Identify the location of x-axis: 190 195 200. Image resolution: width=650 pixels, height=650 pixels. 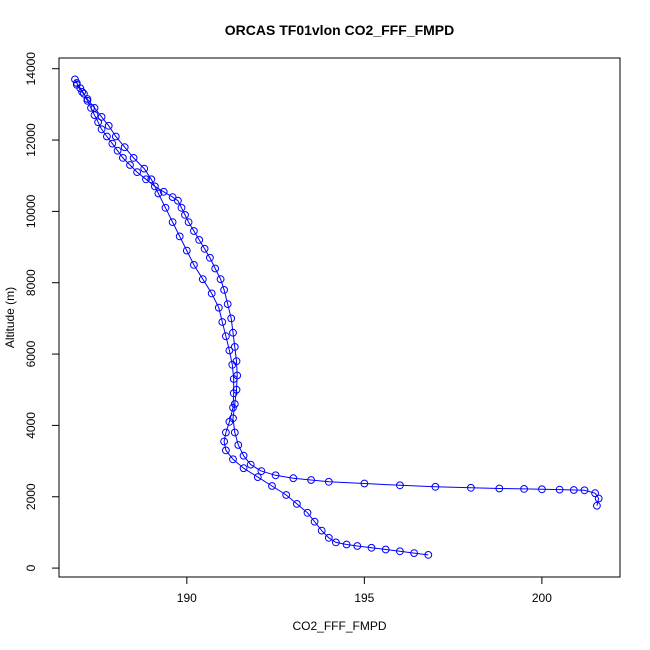
(364, 590).